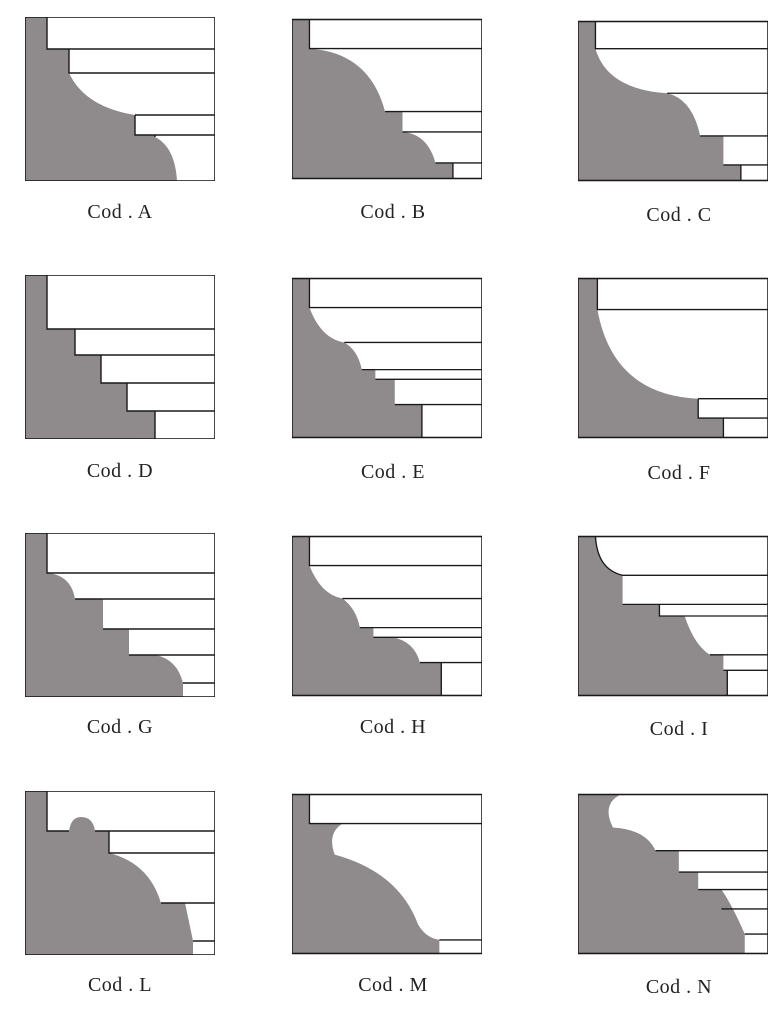 This screenshot has height=1024, width=779. What do you see at coordinates (387, 99) in the screenshot?
I see `profile-b` at bounding box center [387, 99].